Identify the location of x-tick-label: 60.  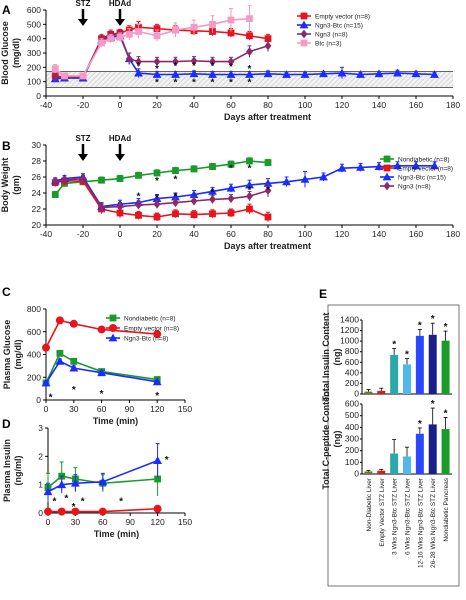
(231, 234).